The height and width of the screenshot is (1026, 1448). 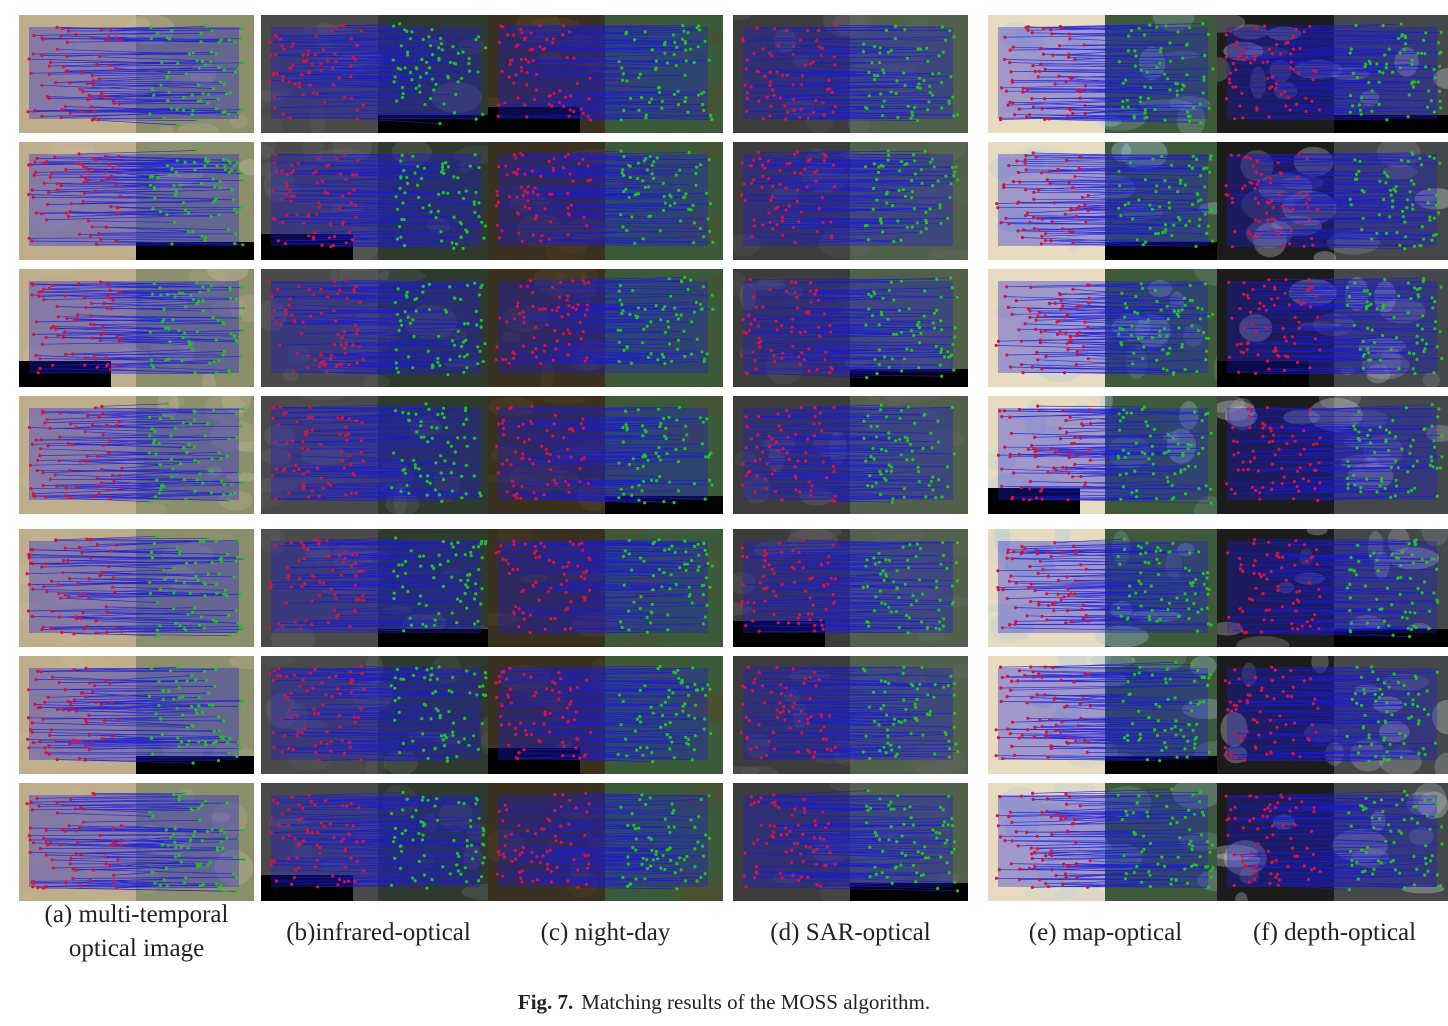 I want to click on column-label-c: (c) night-day, so click(x=605, y=933).